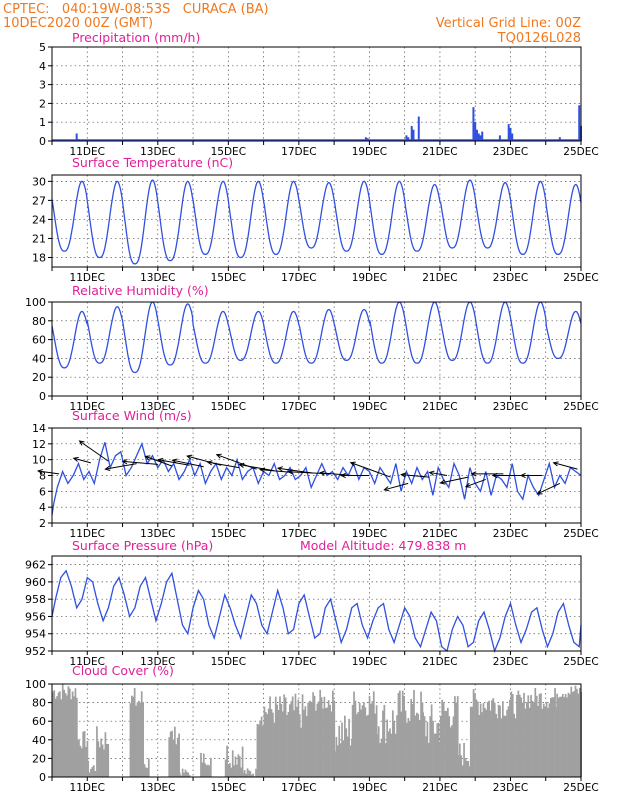 The image size is (618, 800). Describe the element at coordinates (42, 476) in the screenshot. I see `y-tick-label: 8` at that location.